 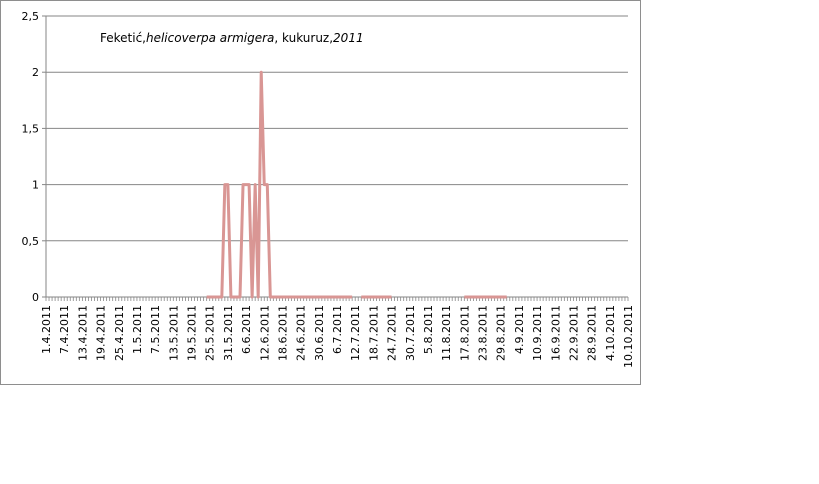 What do you see at coordinates (483, 333) in the screenshot?
I see `x-tick-label: 23.8.2011` at bounding box center [483, 333].